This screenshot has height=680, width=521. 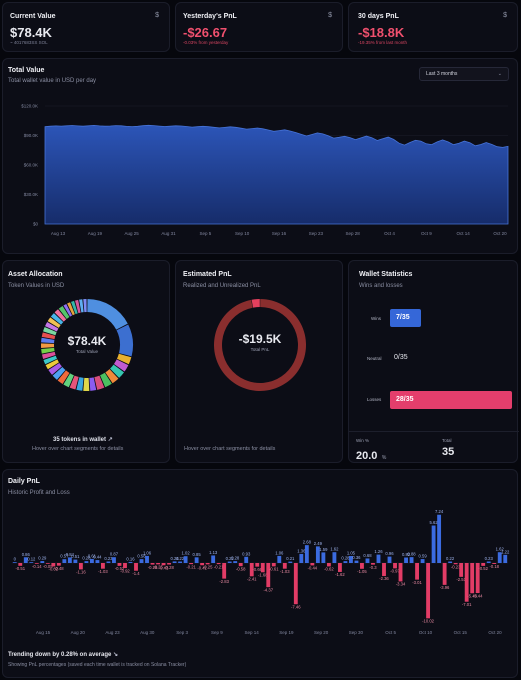 What do you see at coordinates (464, 74) in the screenshot?
I see `range-select: Last 3 months ⌄` at bounding box center [464, 74].